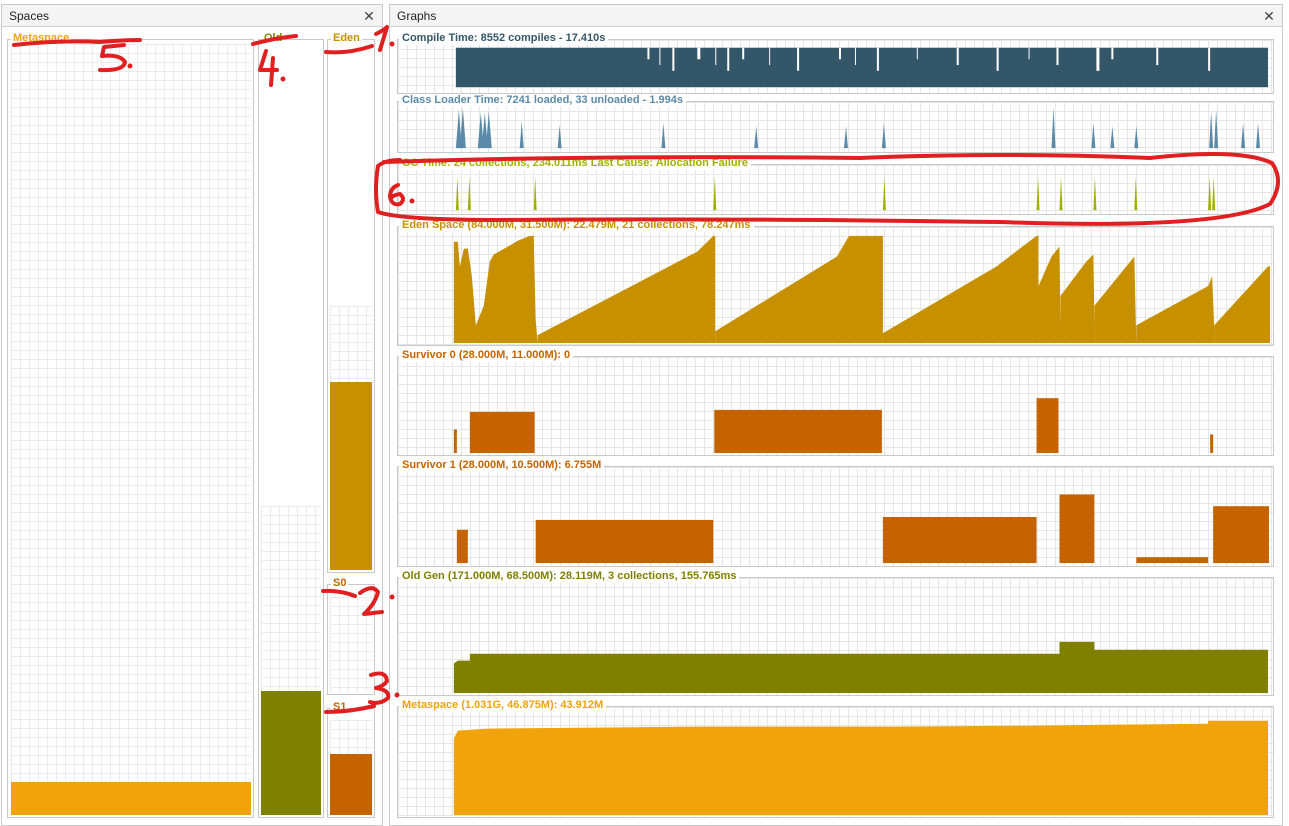 Image resolution: width=1289 pixels, height=826 pixels. I want to click on metaspace-space-label: Metaspace, so click(41, 38).